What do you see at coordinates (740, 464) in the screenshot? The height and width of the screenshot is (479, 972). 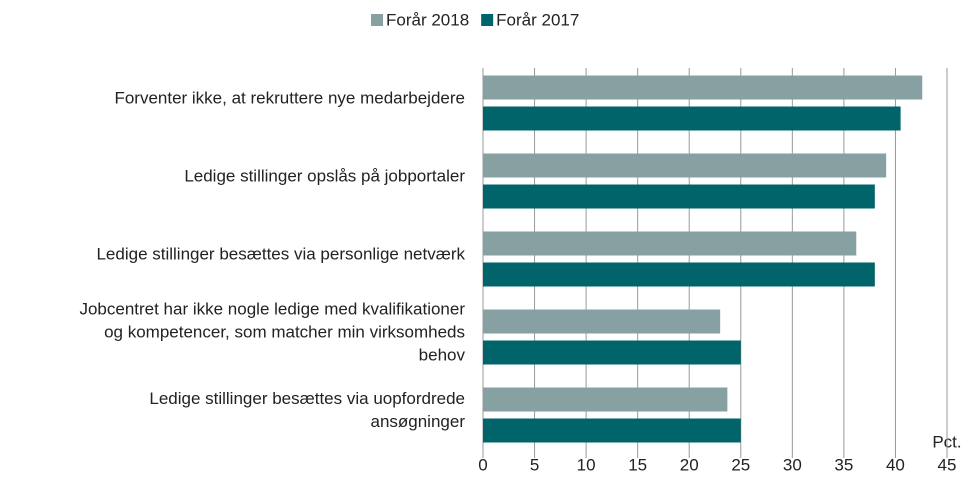 I see `x-tick-label: 25` at bounding box center [740, 464].